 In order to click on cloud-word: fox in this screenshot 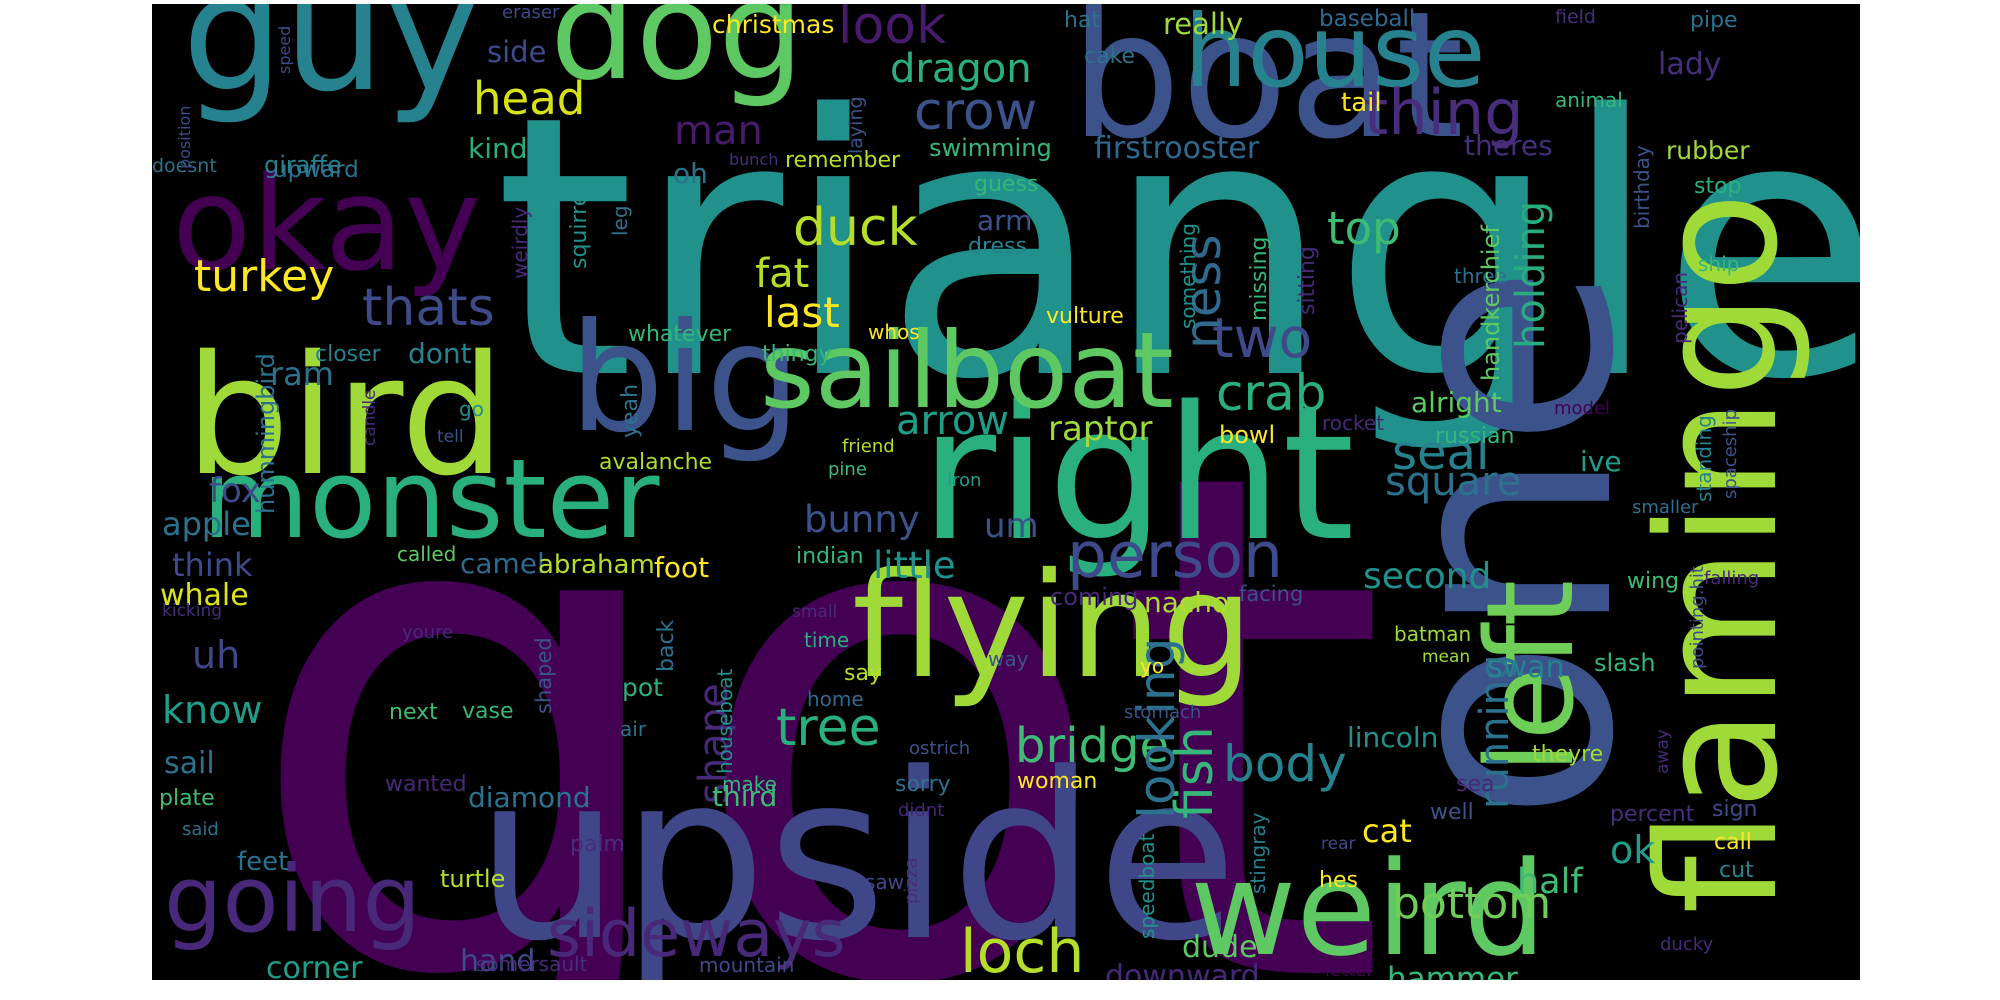, I will do `click(235, 491)`.